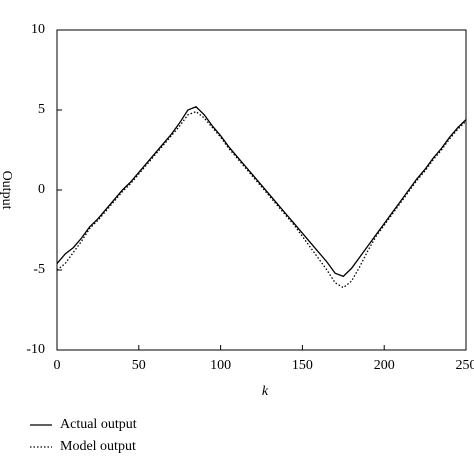 The image size is (474, 474). I want to click on y-tick-label: 10, so click(38, 29).